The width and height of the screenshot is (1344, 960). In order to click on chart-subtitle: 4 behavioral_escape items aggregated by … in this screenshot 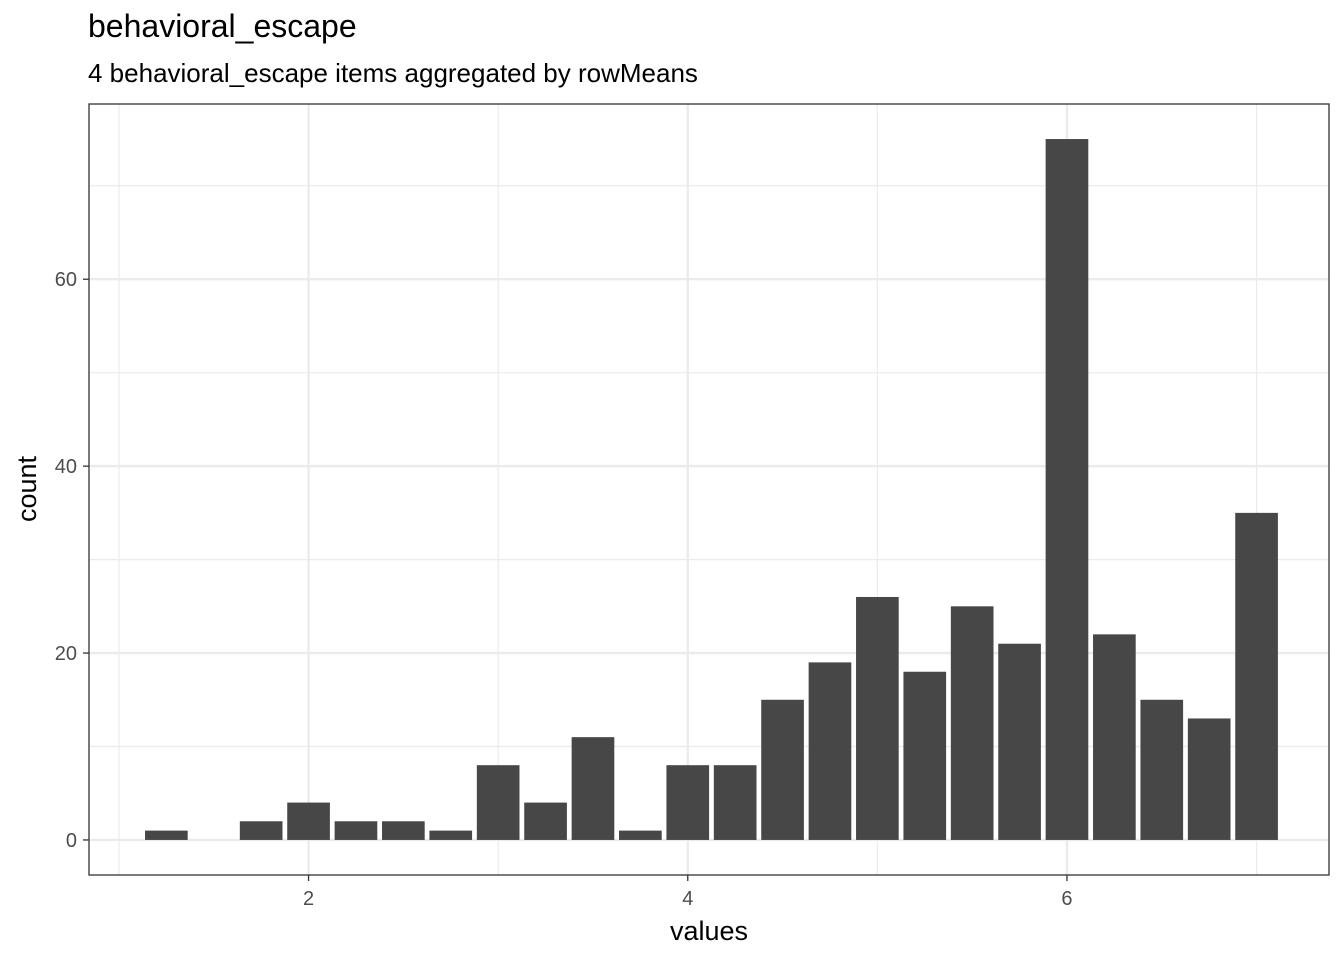, I will do `click(393, 73)`.